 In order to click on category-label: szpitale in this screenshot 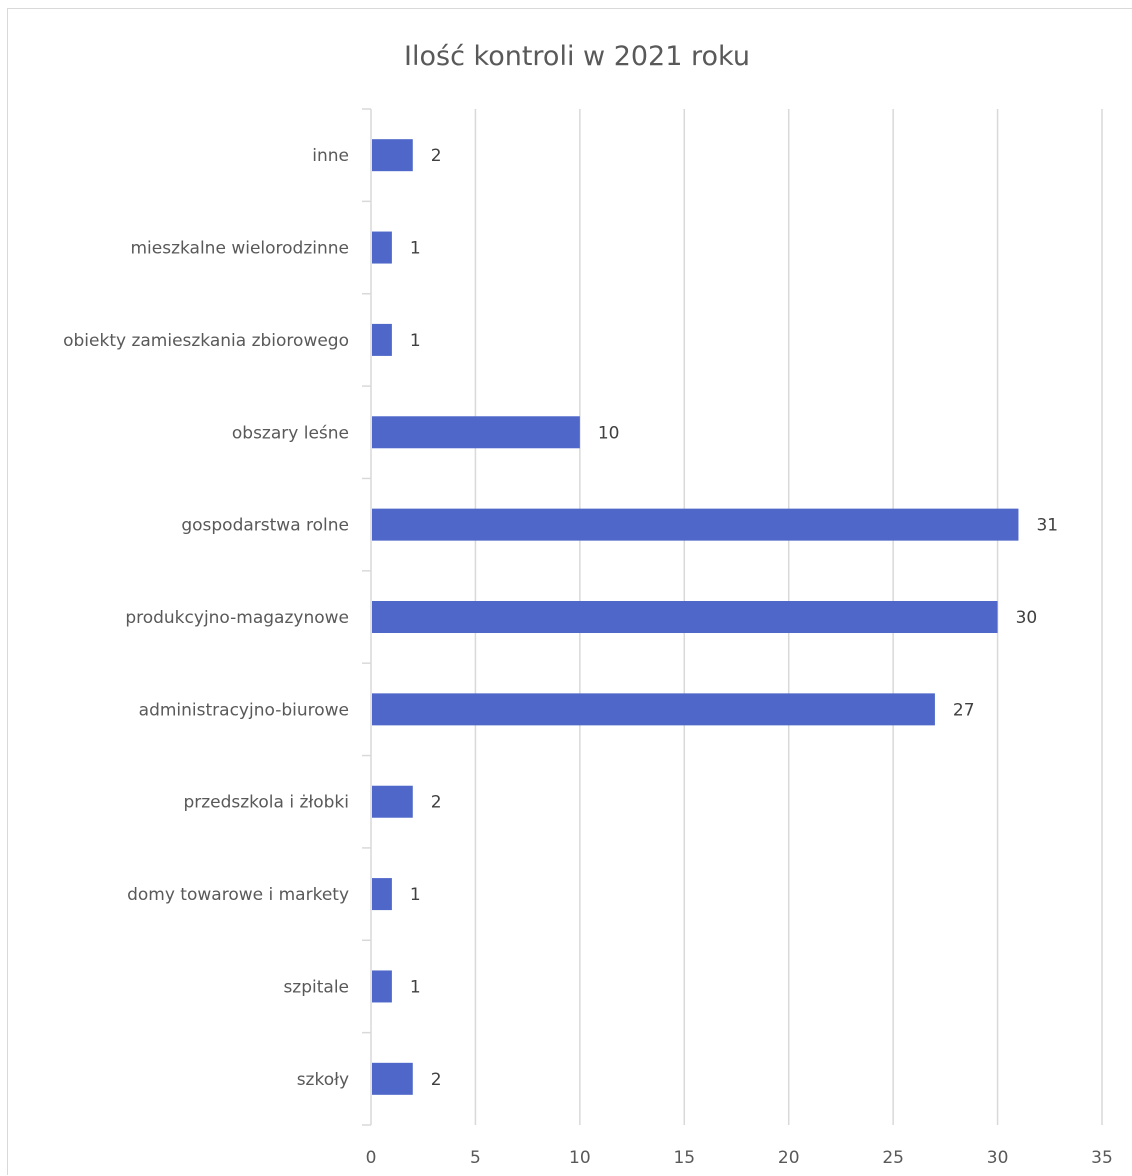, I will do `click(316, 987)`.